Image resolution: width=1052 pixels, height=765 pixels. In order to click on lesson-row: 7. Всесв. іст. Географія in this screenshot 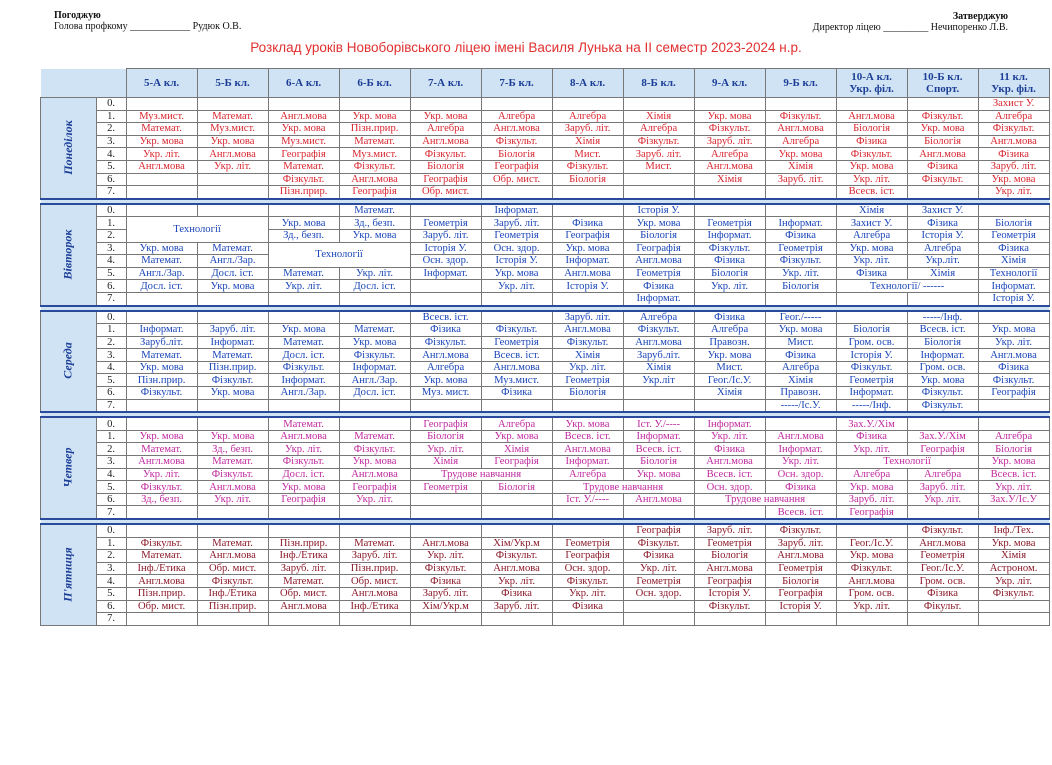, I will do `click(545, 512)`.